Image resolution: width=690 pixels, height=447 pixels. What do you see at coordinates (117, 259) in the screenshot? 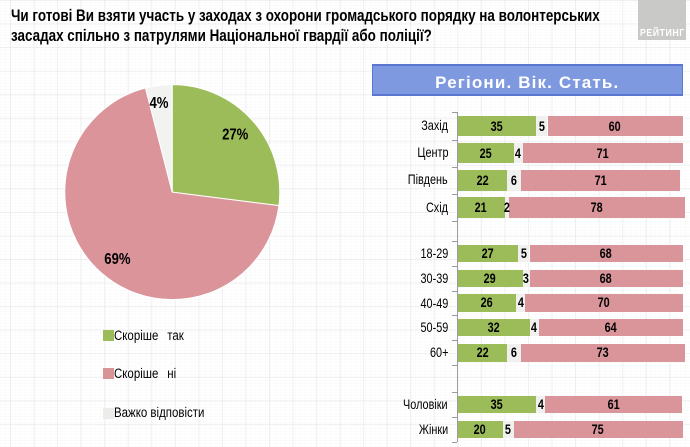
I see `svg-text: 69%` at bounding box center [117, 259].